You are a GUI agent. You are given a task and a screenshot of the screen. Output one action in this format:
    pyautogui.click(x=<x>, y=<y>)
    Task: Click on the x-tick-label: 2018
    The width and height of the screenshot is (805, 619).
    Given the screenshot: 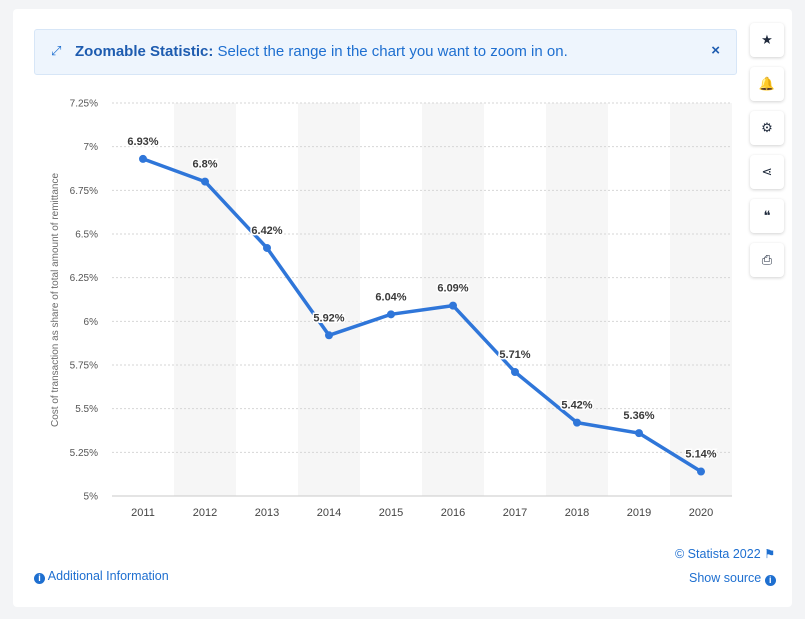 What is the action you would take?
    pyautogui.click(x=577, y=513)
    